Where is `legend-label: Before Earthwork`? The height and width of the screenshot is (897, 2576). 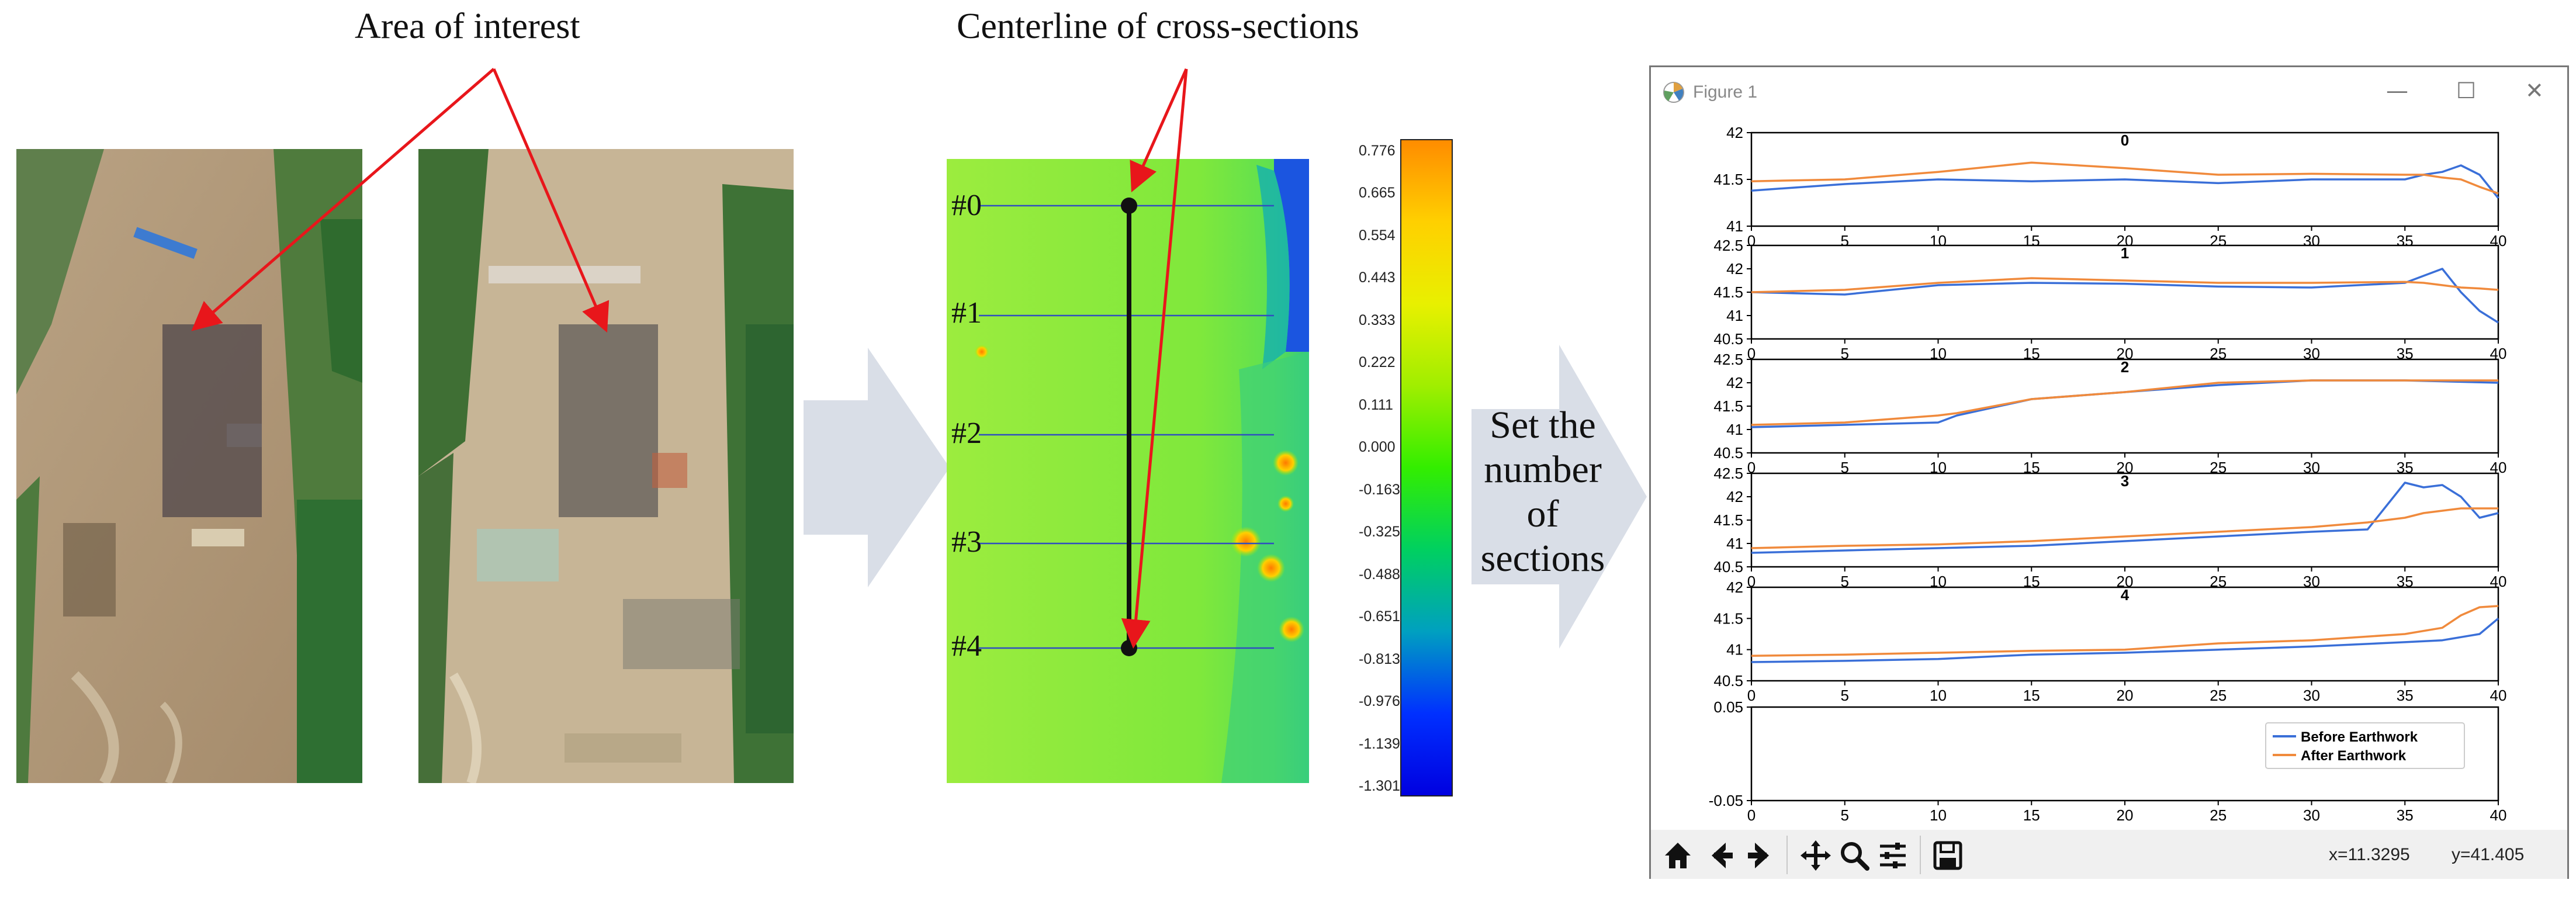
legend-label: Before Earthwork is located at coordinates (2359, 737).